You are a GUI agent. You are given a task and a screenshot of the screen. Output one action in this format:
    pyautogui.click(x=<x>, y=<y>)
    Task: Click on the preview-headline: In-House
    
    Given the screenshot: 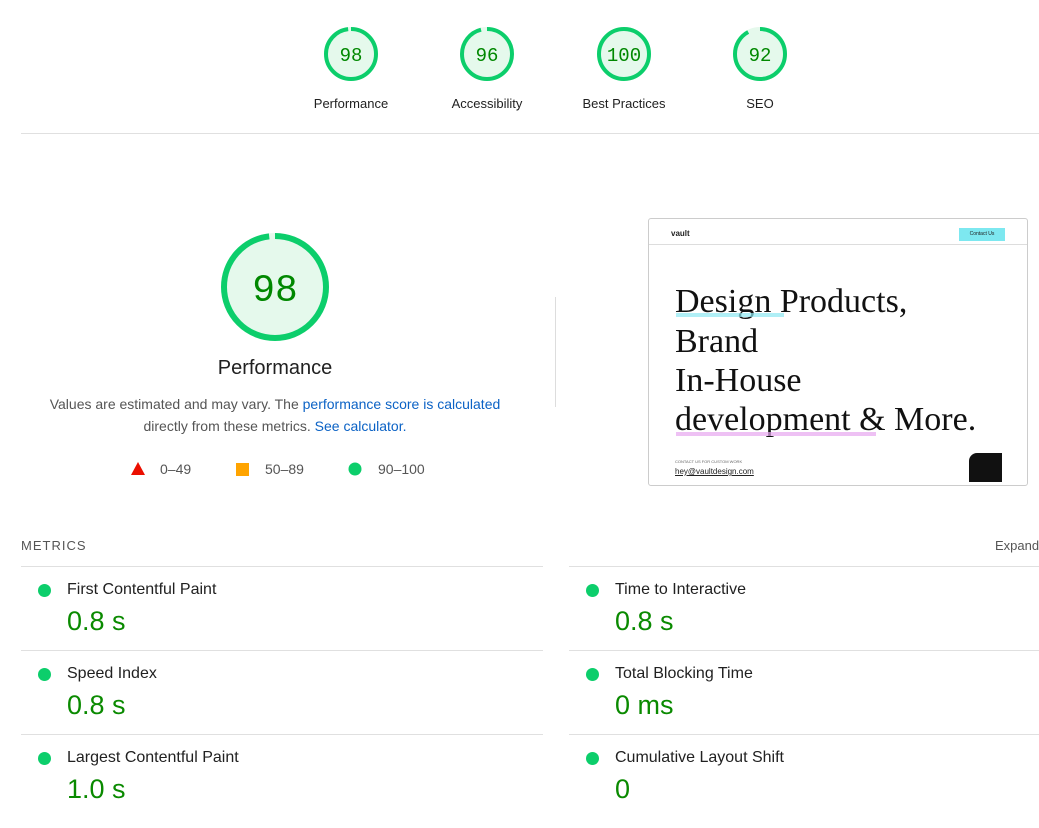 What is the action you would take?
    pyautogui.click(x=738, y=380)
    